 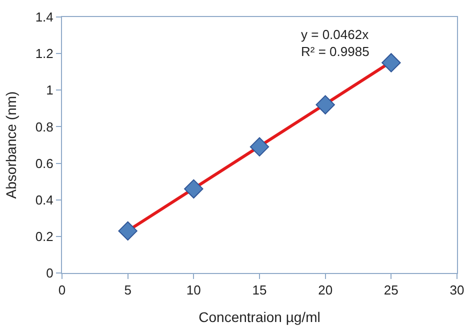 I want to click on x-tick-label: 15, so click(x=259, y=290).